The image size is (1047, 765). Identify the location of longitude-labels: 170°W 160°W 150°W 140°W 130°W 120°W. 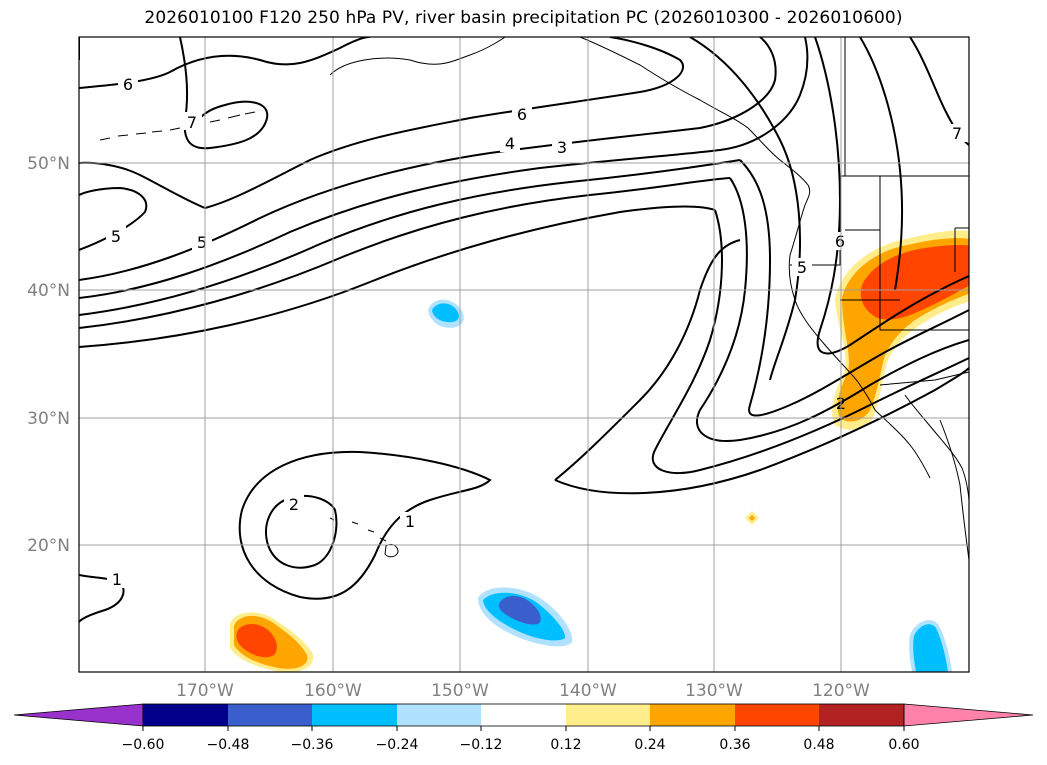
(523, 691).